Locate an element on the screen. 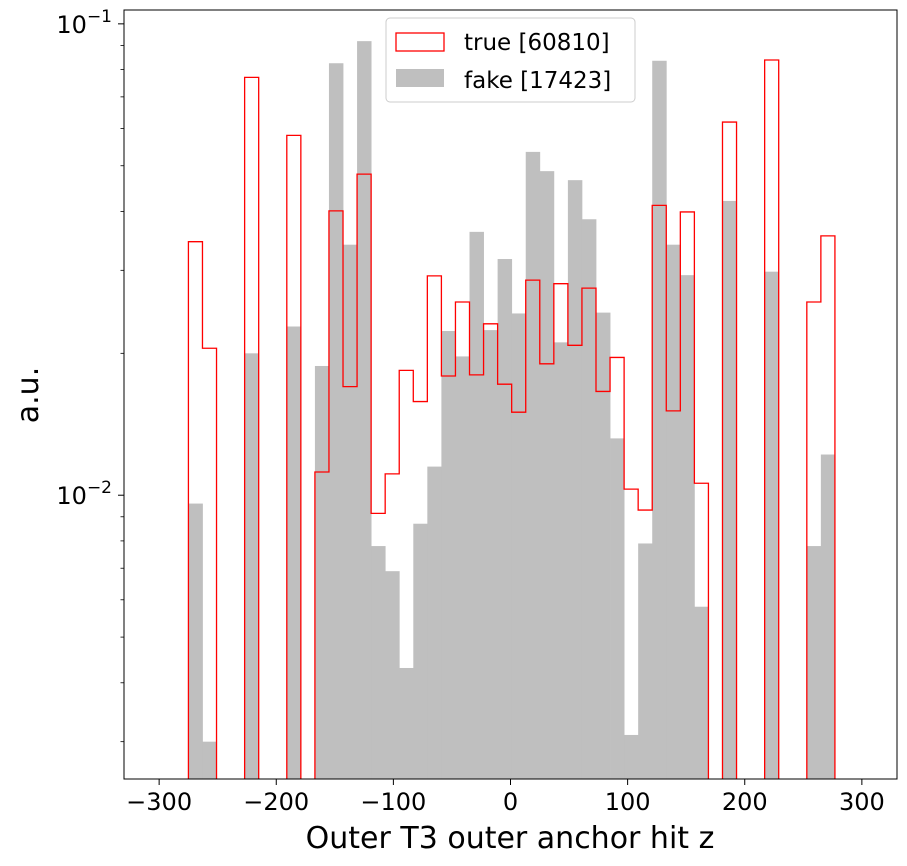 Image resolution: width=907 pixels, height=866 pixels. x-axis-label: Outer T3 outer anchor hit z is located at coordinates (510, 838).